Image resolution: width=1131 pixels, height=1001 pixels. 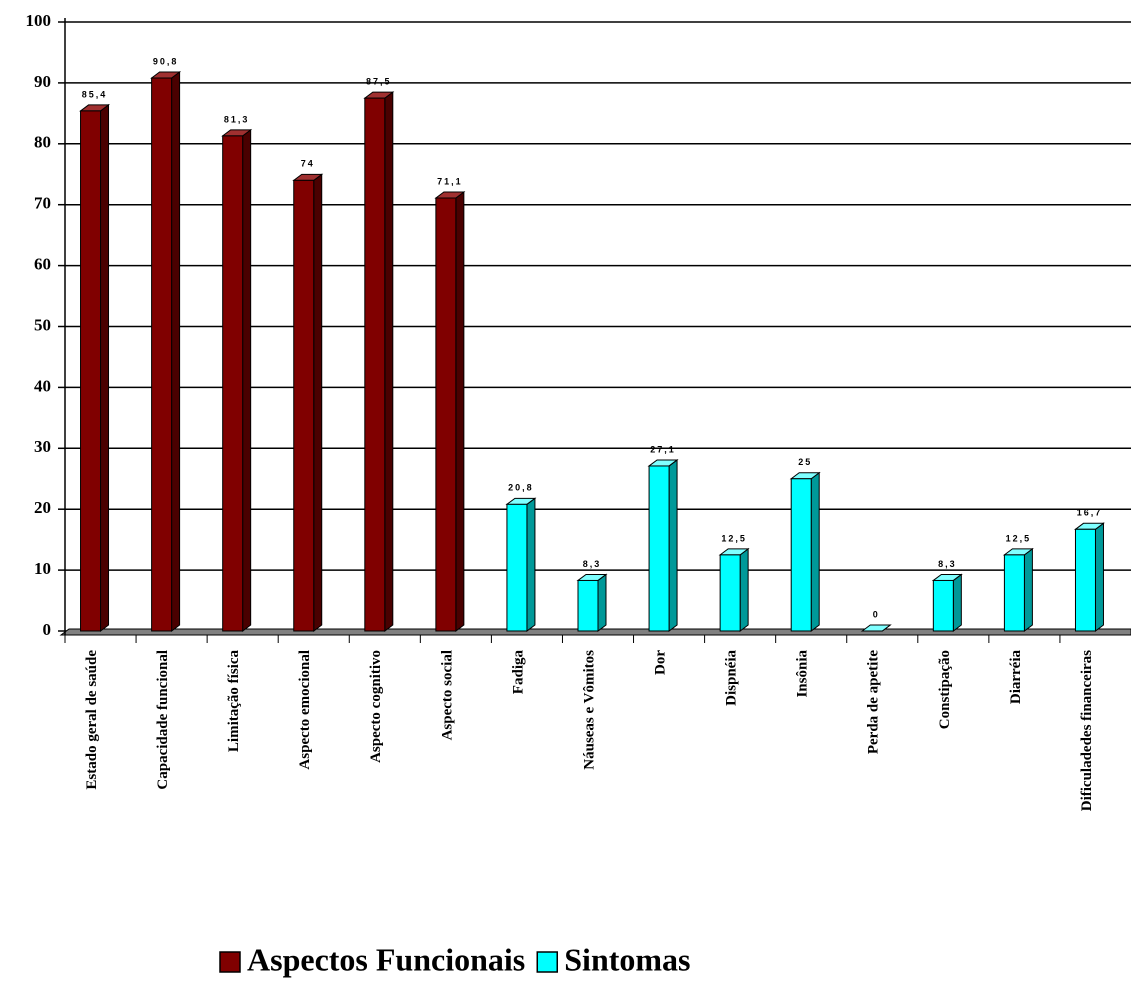 I want to click on x-tick-label: Aspecto cognitivo, so click(x=376, y=706).